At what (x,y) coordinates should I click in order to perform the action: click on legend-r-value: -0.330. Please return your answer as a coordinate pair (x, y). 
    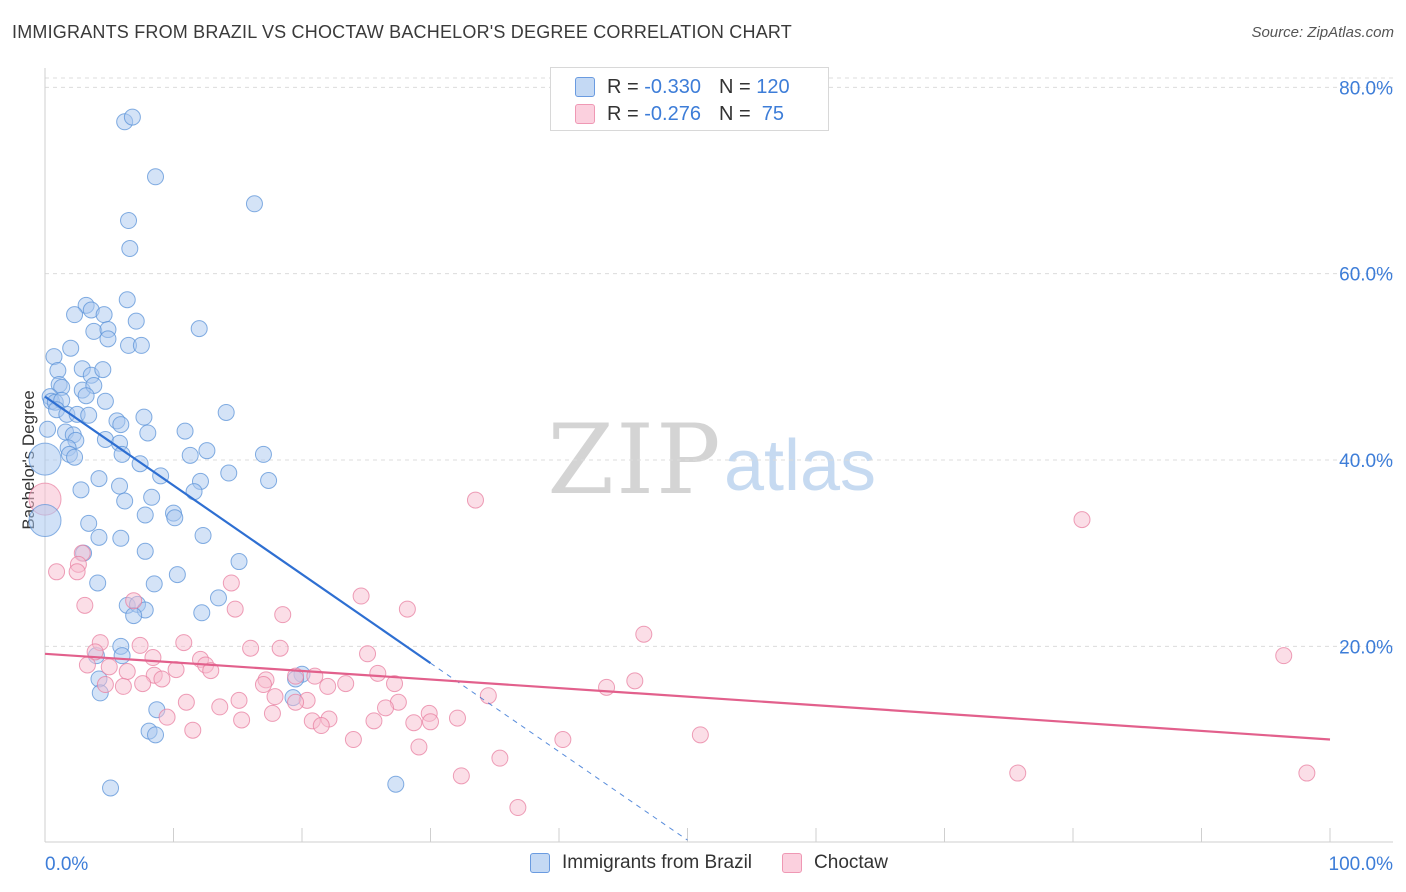
    Looking at the image, I should click on (672, 86).